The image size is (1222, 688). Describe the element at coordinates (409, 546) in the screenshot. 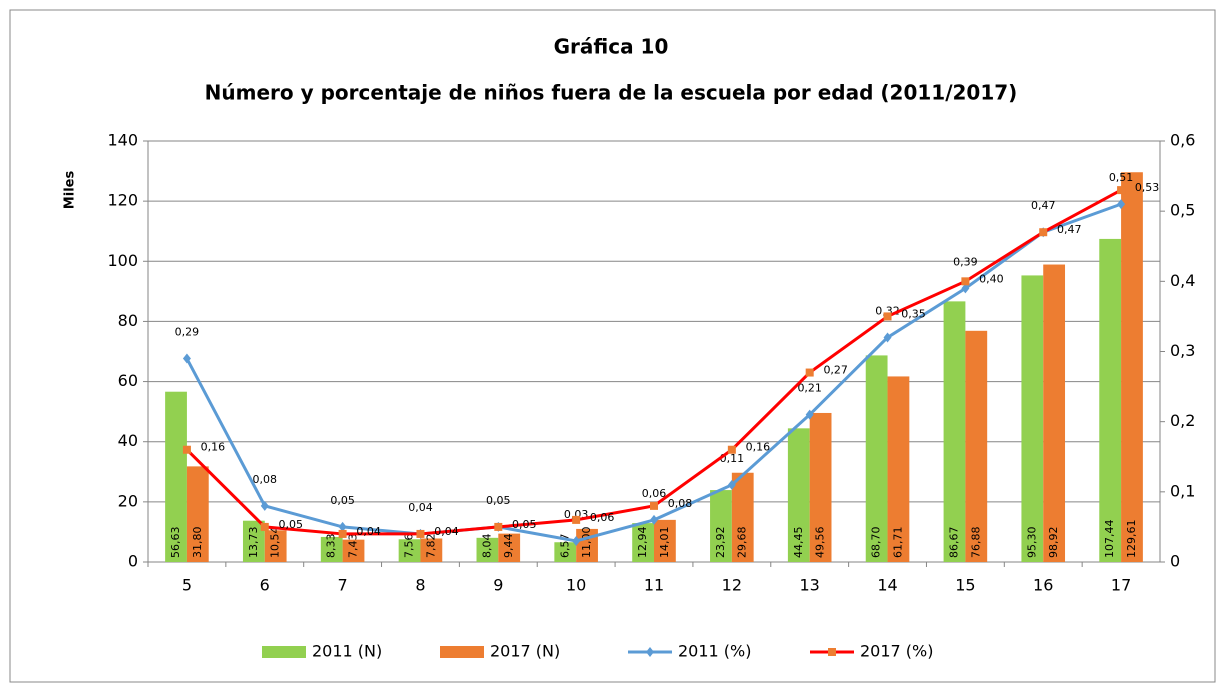

I see `bar-value-label: 7,56` at that location.